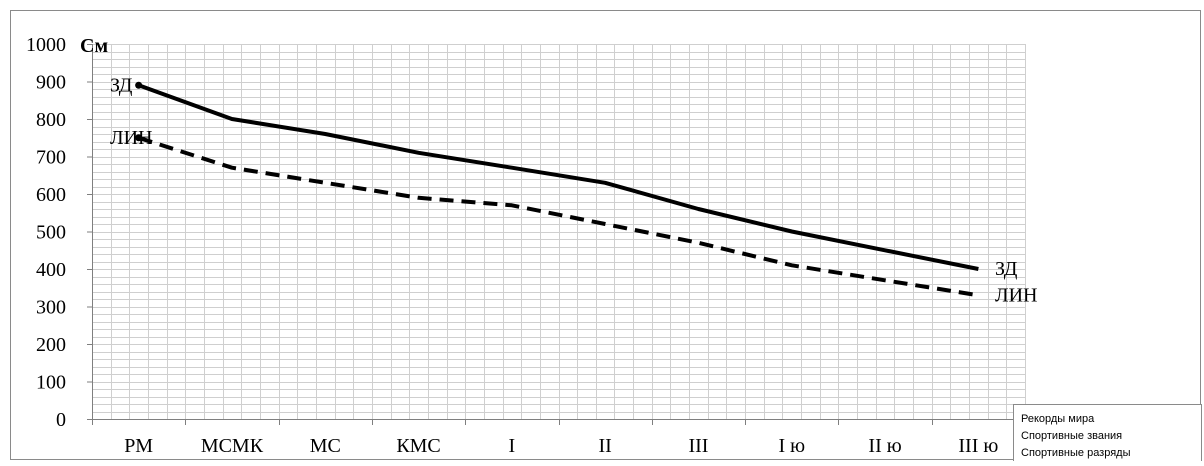 The image size is (1204, 466). What do you see at coordinates (51, 120) in the screenshot?
I see `y-tick-label: 800` at bounding box center [51, 120].